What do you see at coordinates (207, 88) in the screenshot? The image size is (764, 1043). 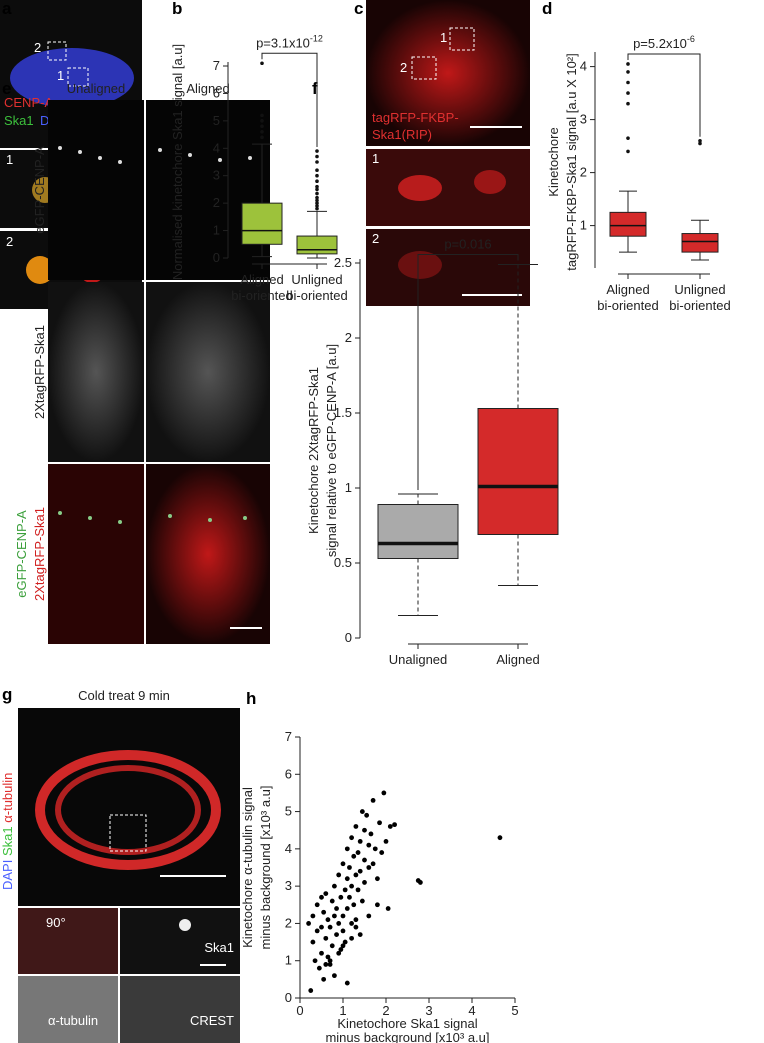 I see `column-title: Aligned` at bounding box center [207, 88].